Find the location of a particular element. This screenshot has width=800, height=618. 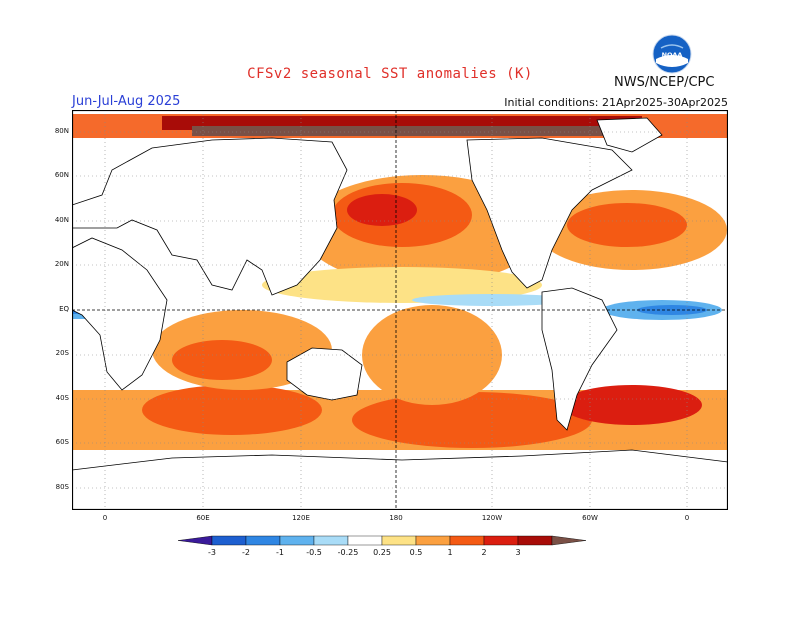

logo-text: NOAA is located at coordinates (672, 55).